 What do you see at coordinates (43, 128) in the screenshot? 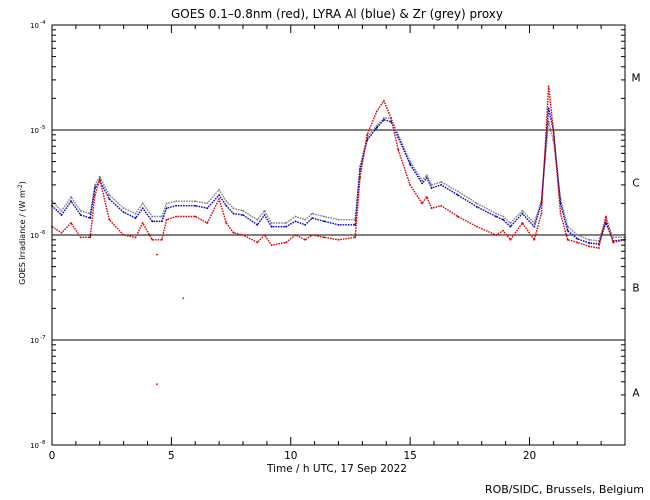
I see `y-tick-label-sup: -5` at bounding box center [43, 128].